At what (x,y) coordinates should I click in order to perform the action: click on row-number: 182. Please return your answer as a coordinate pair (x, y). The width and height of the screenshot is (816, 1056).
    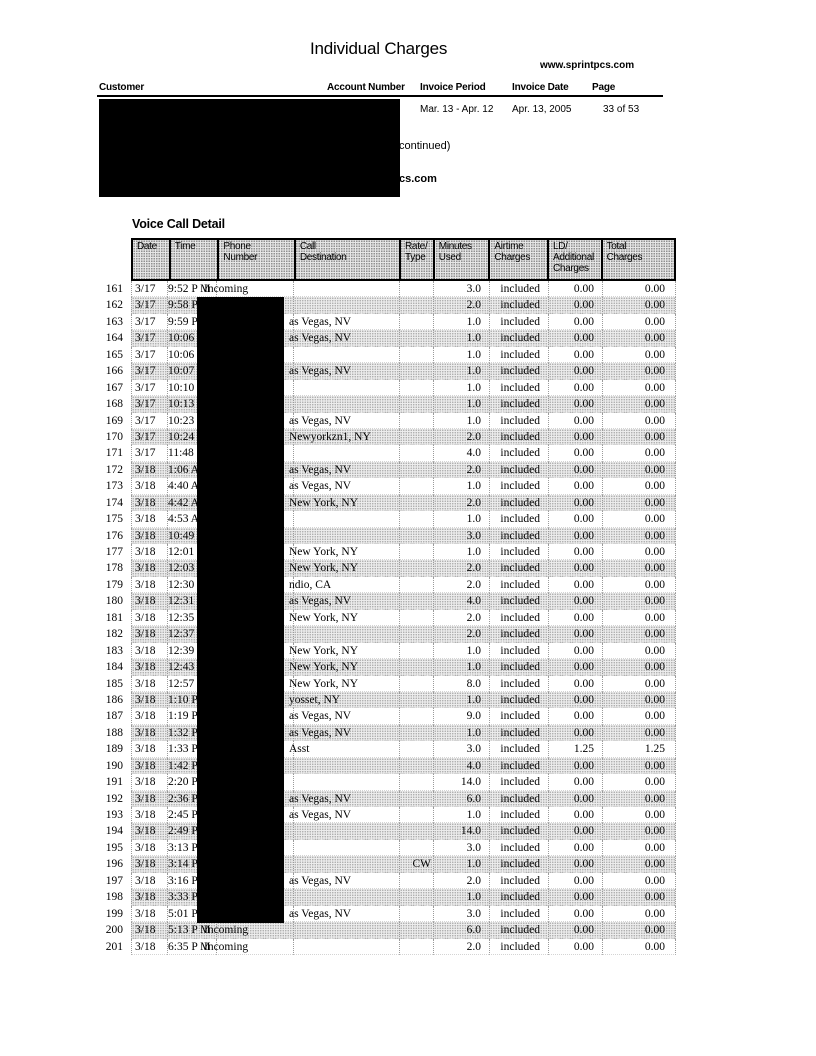
    Looking at the image, I should click on (114, 634).